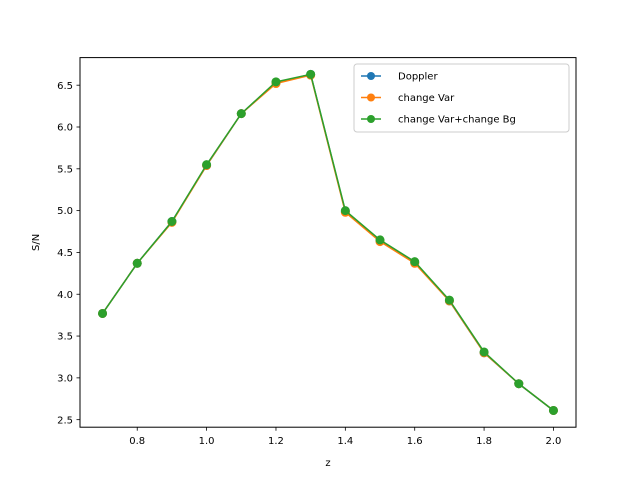 The height and width of the screenshot is (480, 640). Describe the element at coordinates (65, 420) in the screenshot. I see `y-tick-label: 2.5` at that location.